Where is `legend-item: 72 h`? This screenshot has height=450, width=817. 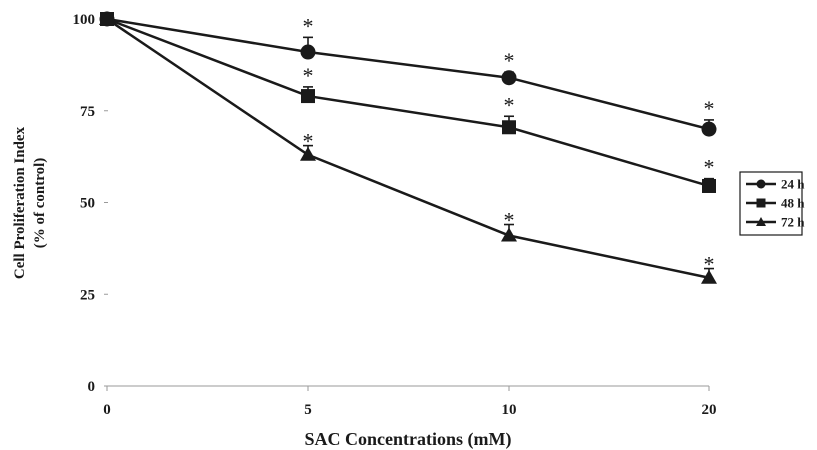 legend-item: 72 h is located at coordinates (775, 222).